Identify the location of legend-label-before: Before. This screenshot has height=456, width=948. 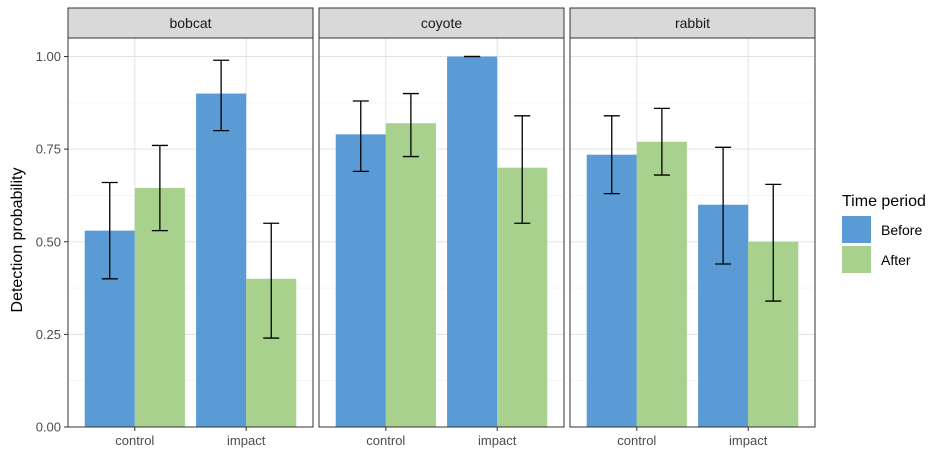
(901, 230).